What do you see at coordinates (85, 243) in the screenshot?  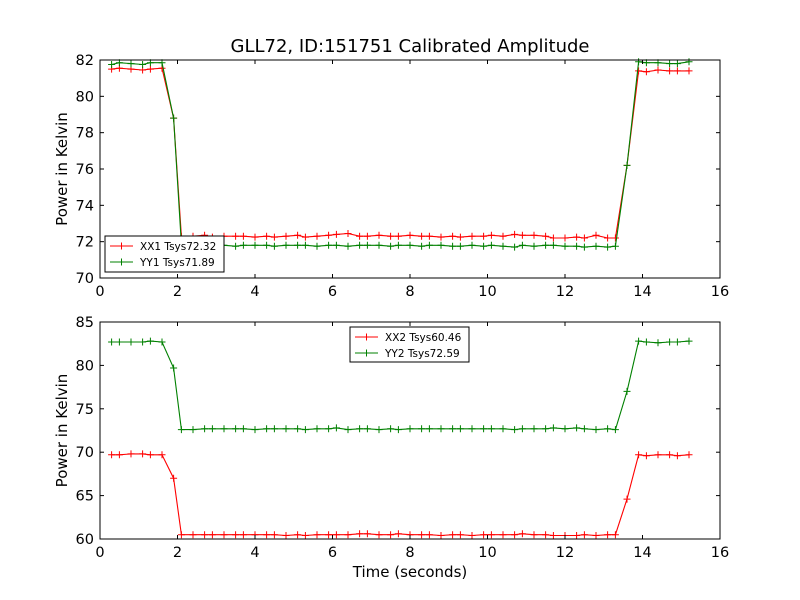 I see `y-tick-label: 72` at bounding box center [85, 243].